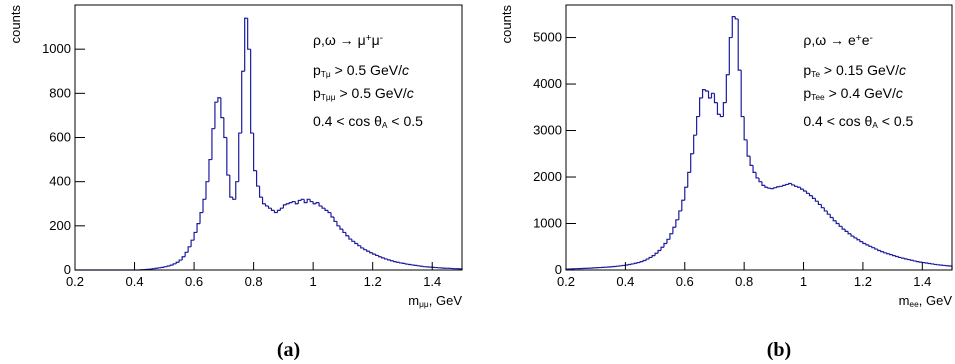 Image resolution: width=955 pixels, height=364 pixels. Describe the element at coordinates (373, 281) in the screenshot. I see `x-tick-label: 1.2` at that location.